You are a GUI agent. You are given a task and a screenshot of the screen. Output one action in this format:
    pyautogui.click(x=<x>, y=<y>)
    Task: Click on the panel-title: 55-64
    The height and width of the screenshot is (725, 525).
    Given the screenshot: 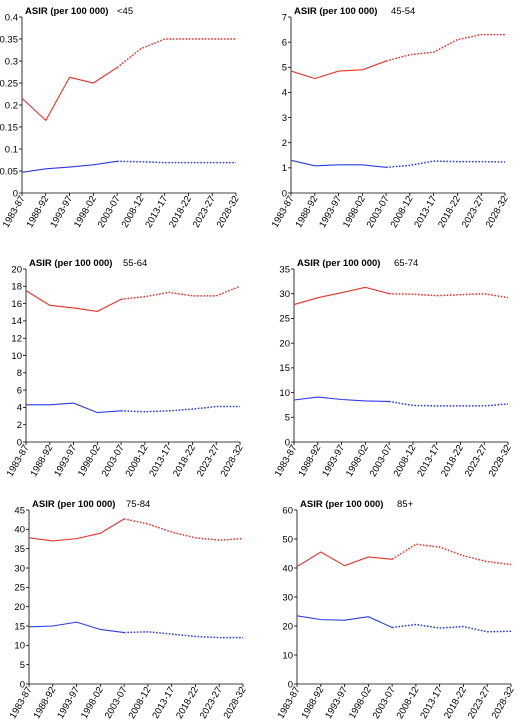 What is the action you would take?
    pyautogui.click(x=135, y=263)
    